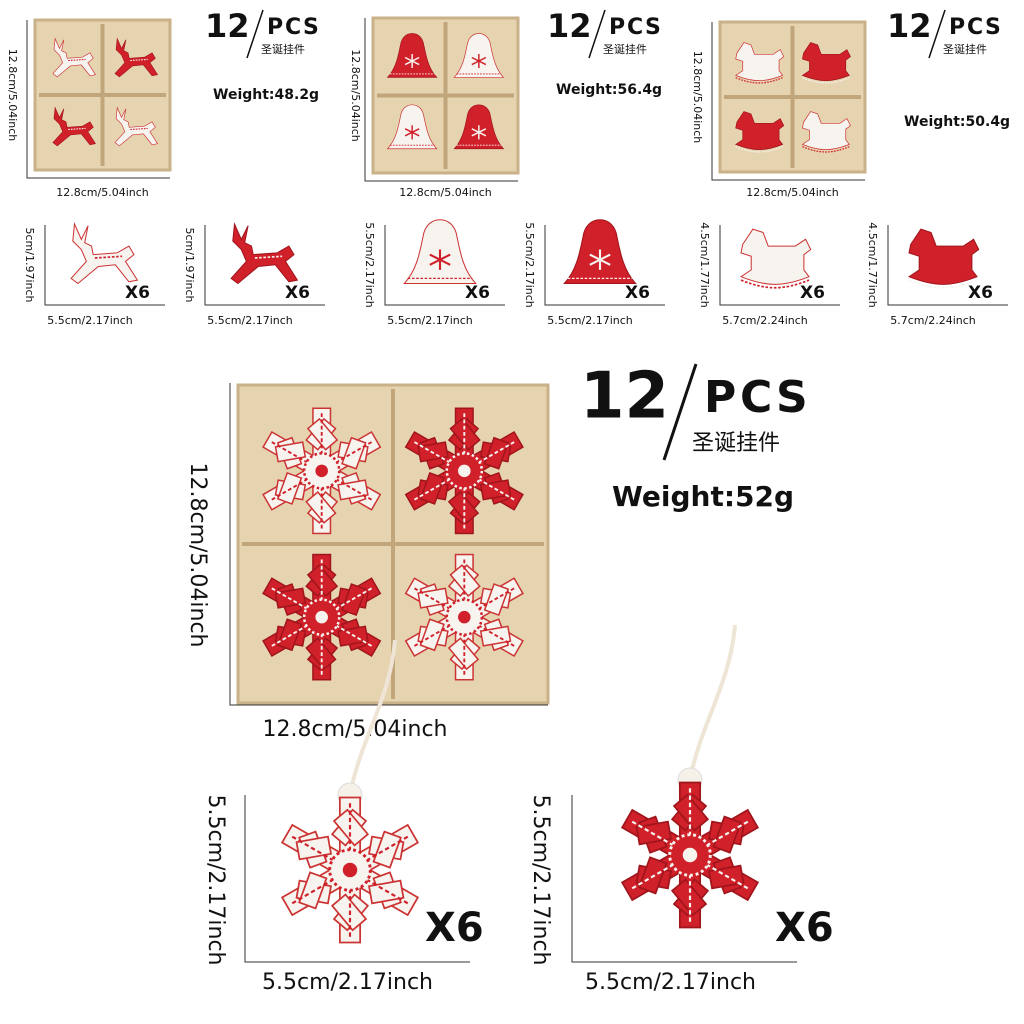  I want to click on box-width: 12.8cm/5.04inch, so click(792, 192).